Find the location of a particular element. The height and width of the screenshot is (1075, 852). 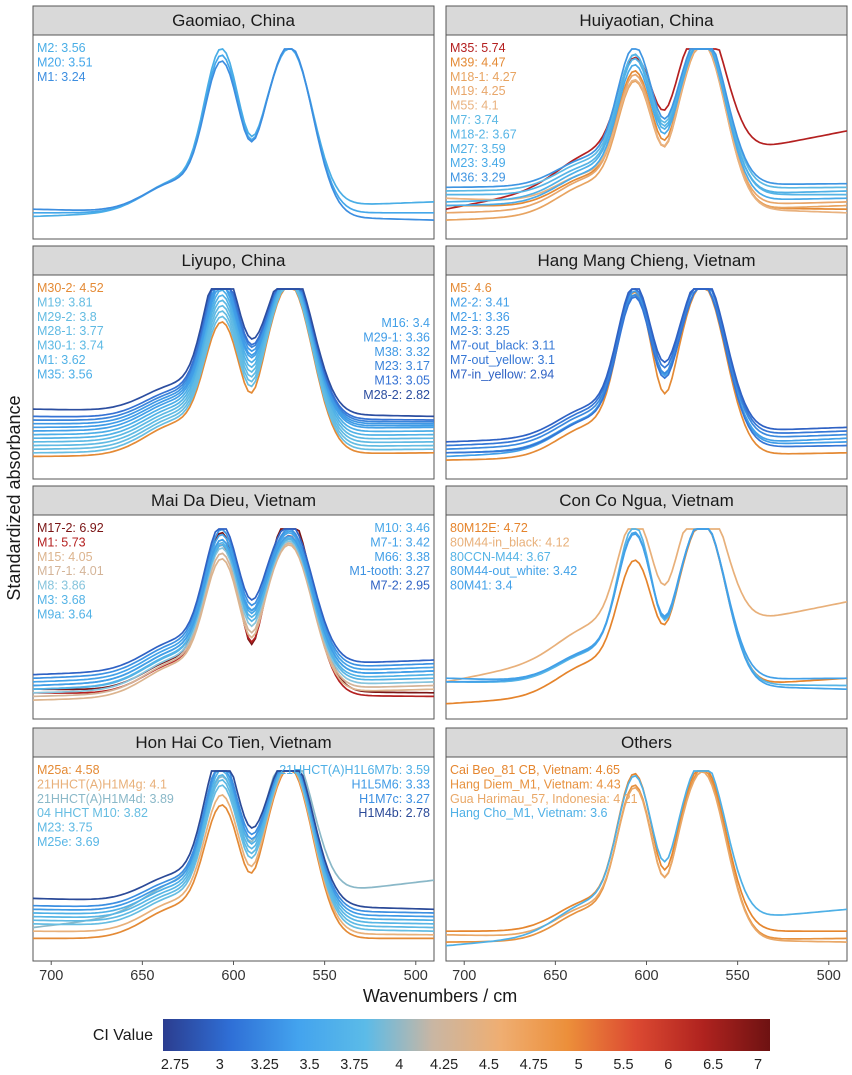

series-line-M7-out_black is located at coordinates (646, 367).